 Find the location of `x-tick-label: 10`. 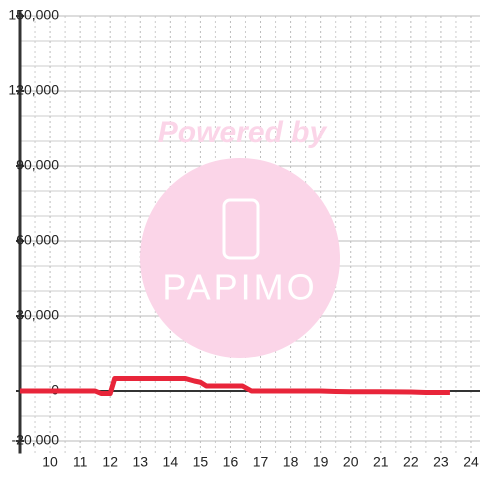

x-tick-label: 10 is located at coordinates (50, 462).